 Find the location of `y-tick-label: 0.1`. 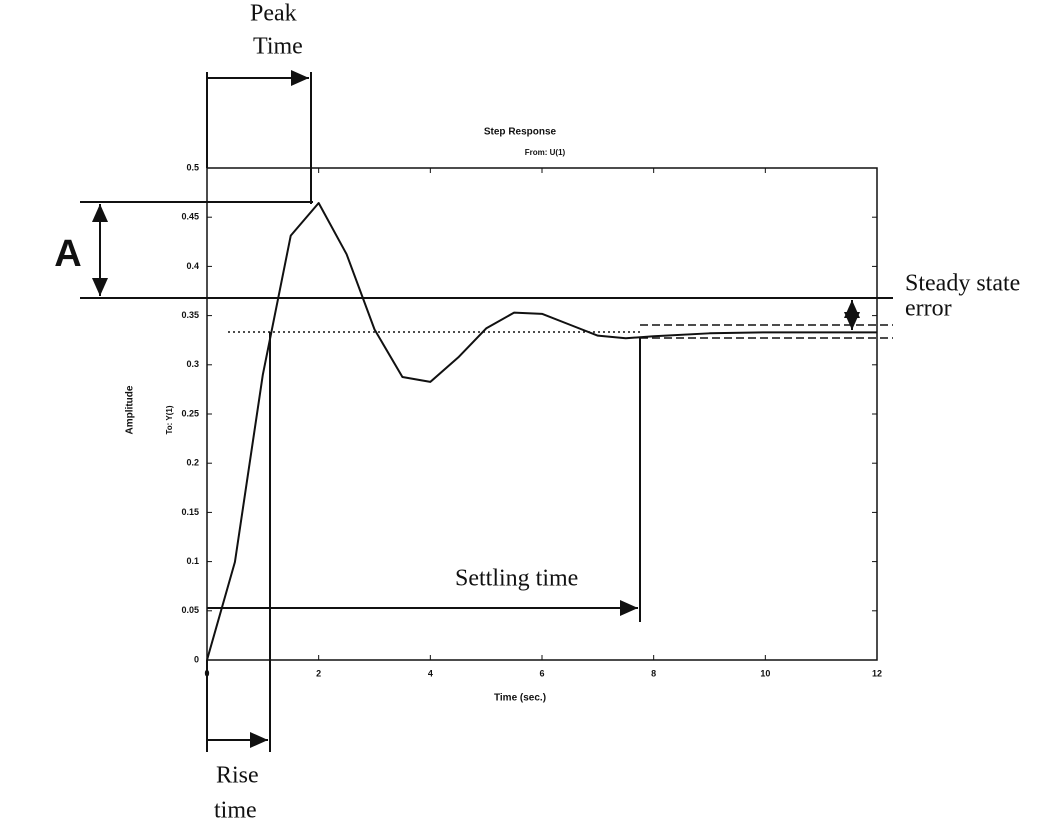

y-tick-label: 0.1 is located at coordinates (192, 561).